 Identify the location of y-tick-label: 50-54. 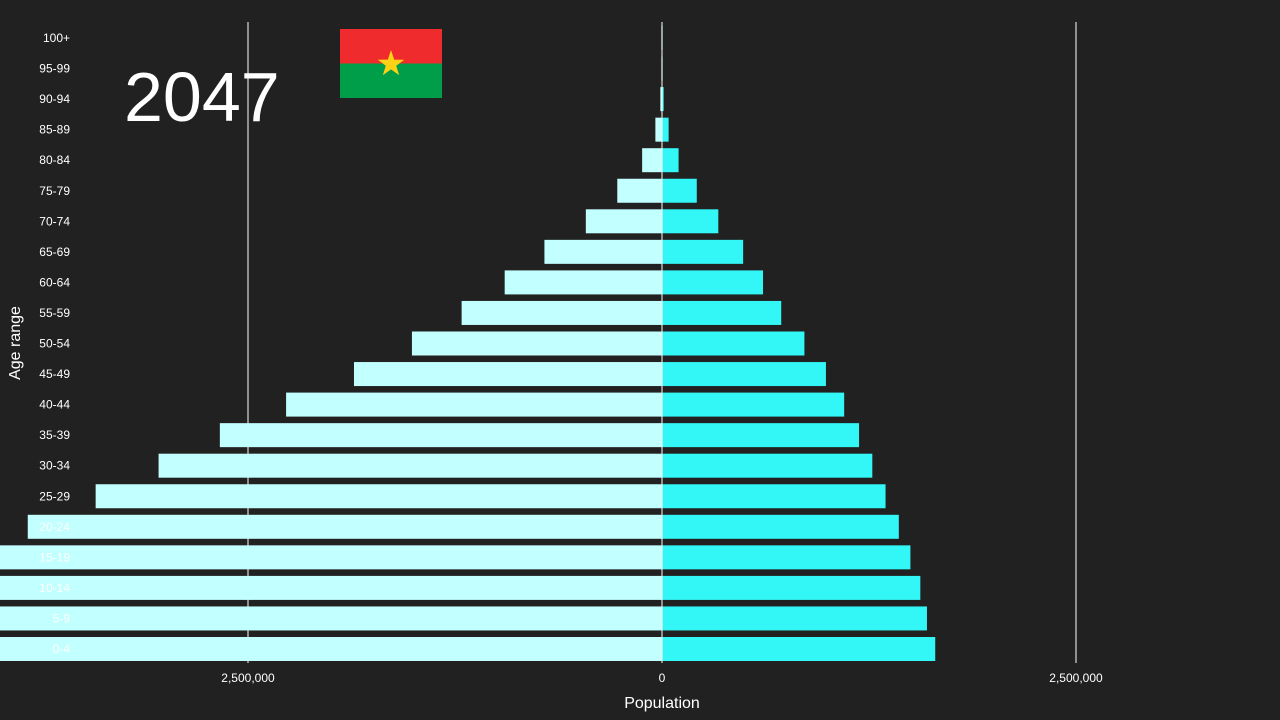
(54, 344).